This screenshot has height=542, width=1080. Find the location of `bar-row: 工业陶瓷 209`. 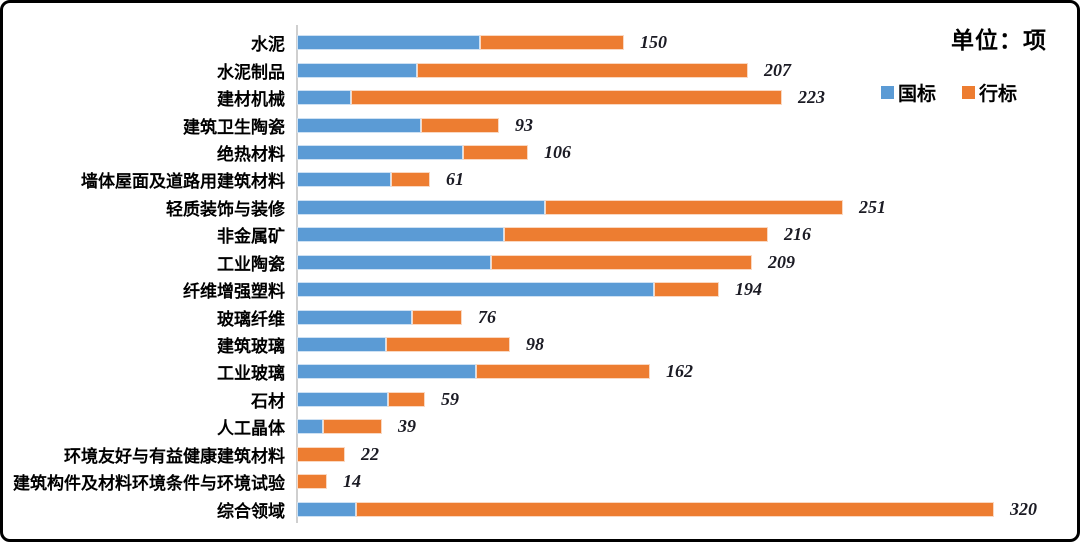

bar-row: 工业陶瓷 209 is located at coordinates (540, 262).